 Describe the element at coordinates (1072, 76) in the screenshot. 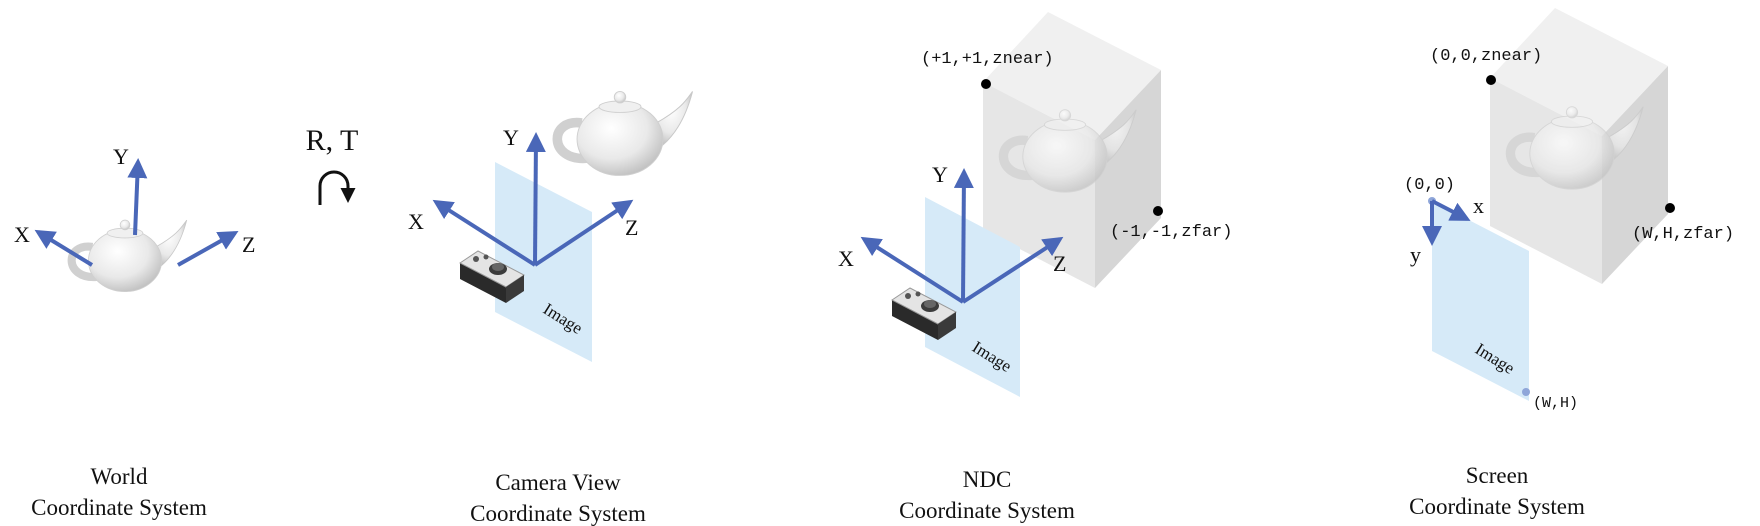

I see `ndc-box-top` at that location.